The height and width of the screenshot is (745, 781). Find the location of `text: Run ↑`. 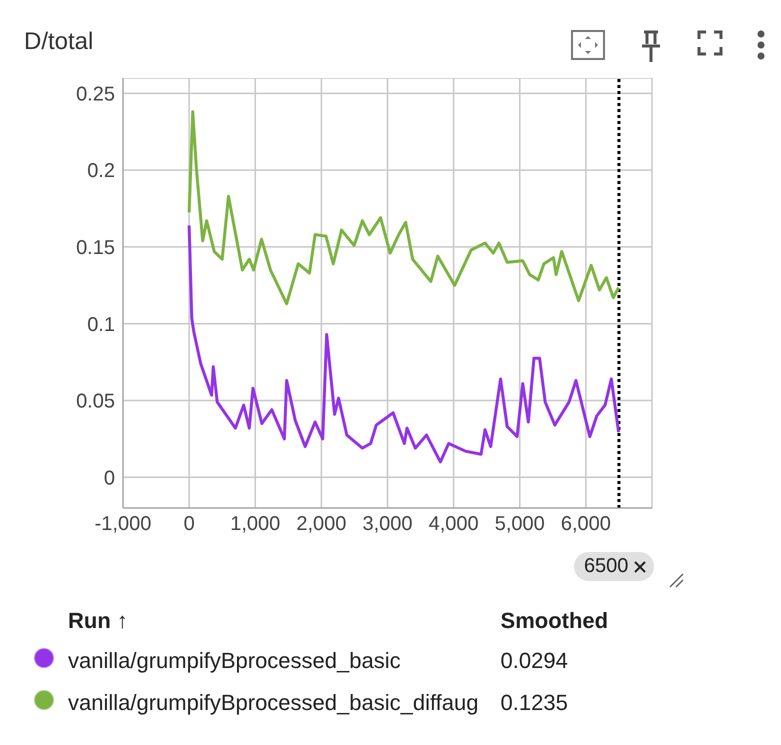

text: Run ↑ is located at coordinates (98, 621).